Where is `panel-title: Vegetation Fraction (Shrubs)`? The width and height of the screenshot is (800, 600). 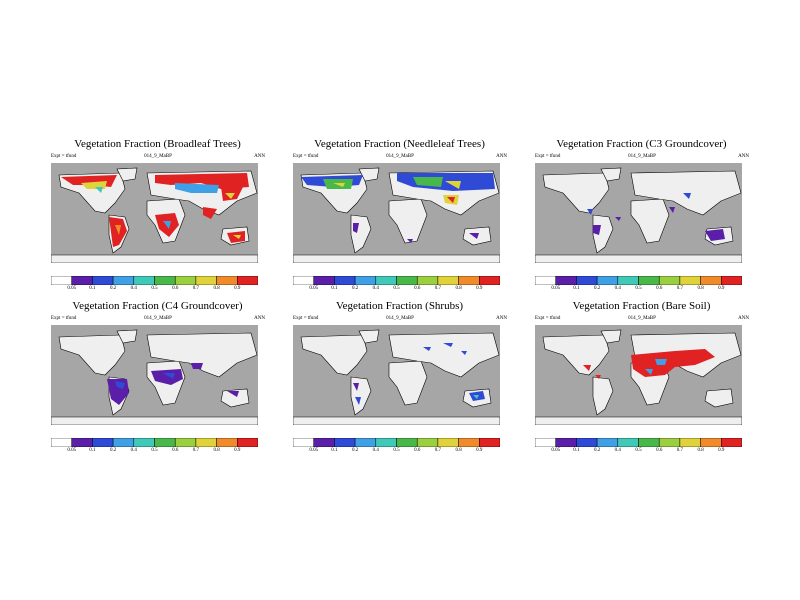
panel-title: Vegetation Fraction (Shrubs) is located at coordinates (399, 306).